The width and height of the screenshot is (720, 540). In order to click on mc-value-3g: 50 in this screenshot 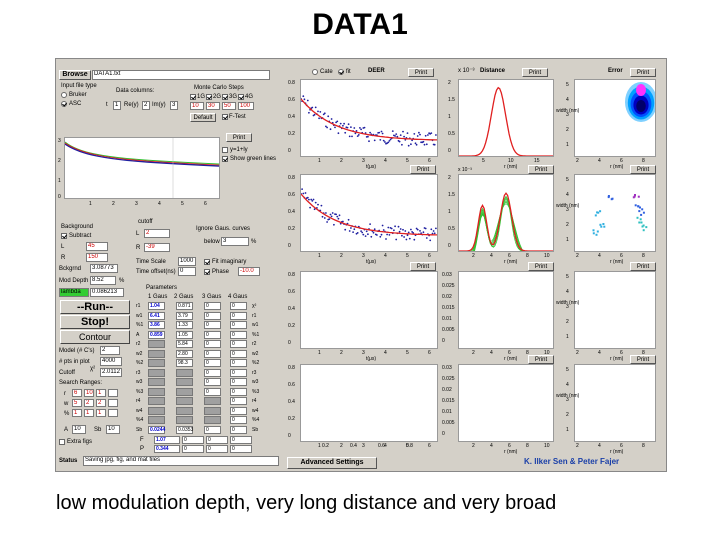, I will do `click(229, 106)`.